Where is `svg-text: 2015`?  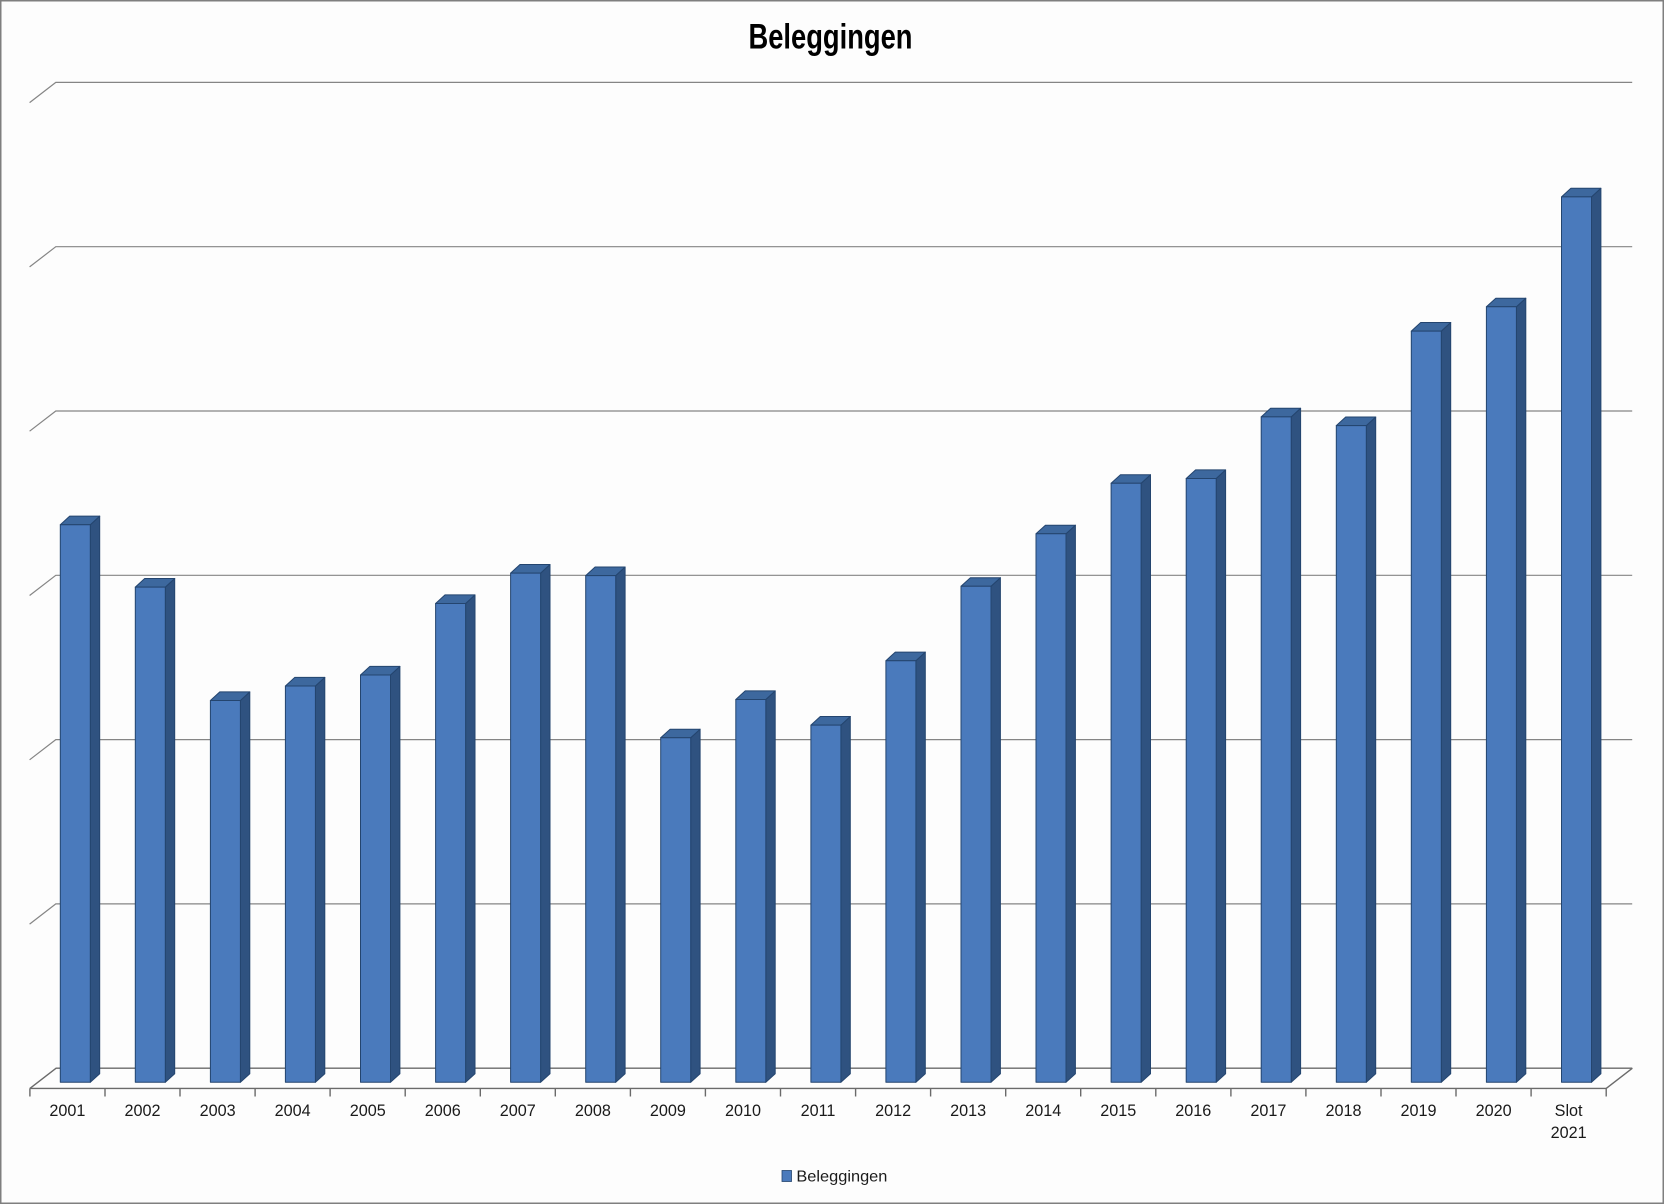 svg-text: 2015 is located at coordinates (1118, 1111).